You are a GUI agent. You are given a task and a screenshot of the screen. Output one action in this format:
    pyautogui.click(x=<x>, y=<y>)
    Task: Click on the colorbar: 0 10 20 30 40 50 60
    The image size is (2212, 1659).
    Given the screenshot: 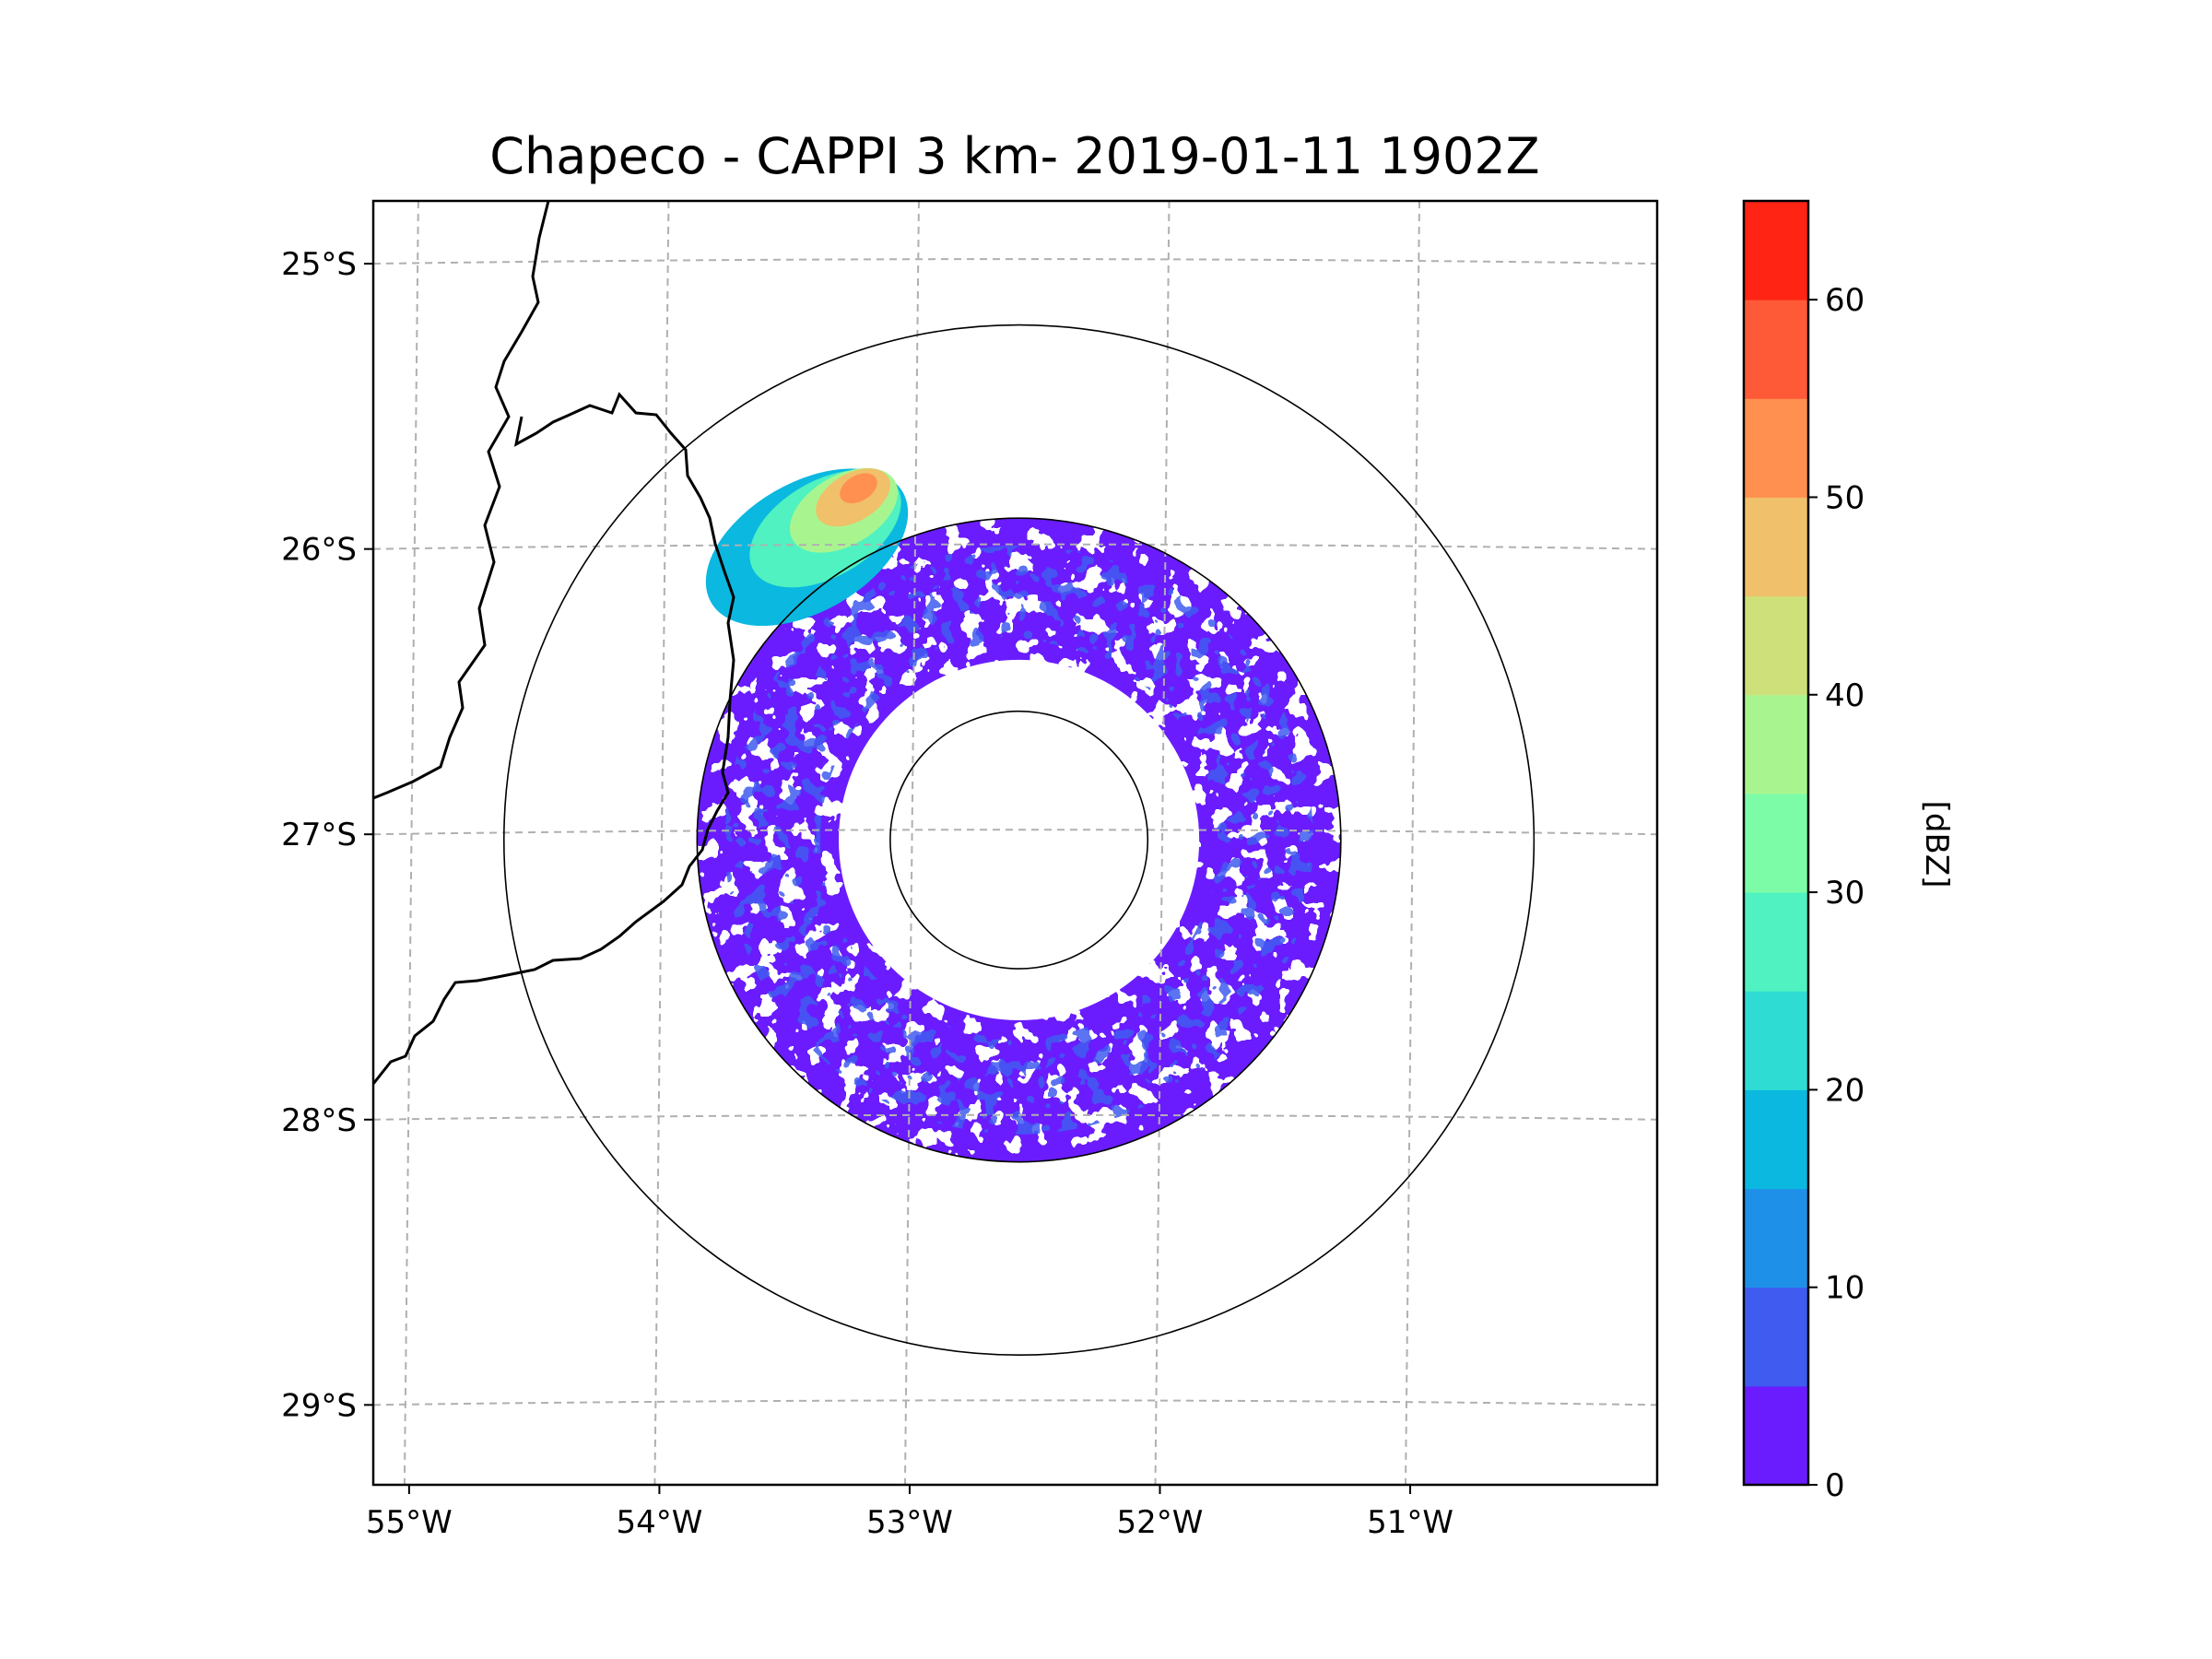 What is the action you would take?
    pyautogui.click(x=1803, y=851)
    